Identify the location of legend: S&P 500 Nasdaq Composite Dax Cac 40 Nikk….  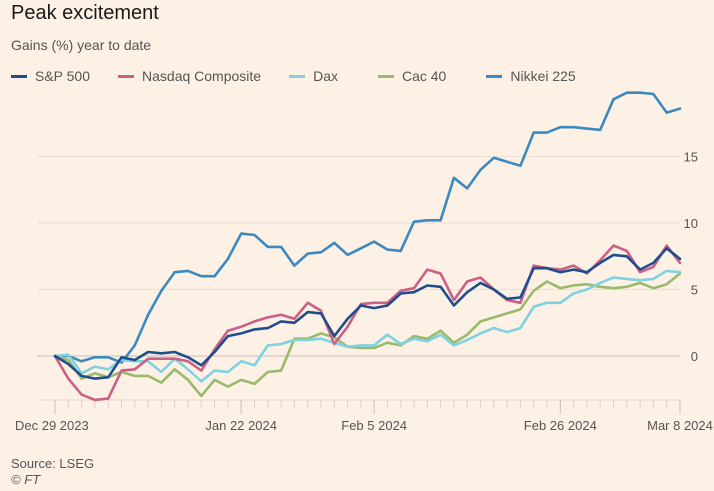
(307, 76).